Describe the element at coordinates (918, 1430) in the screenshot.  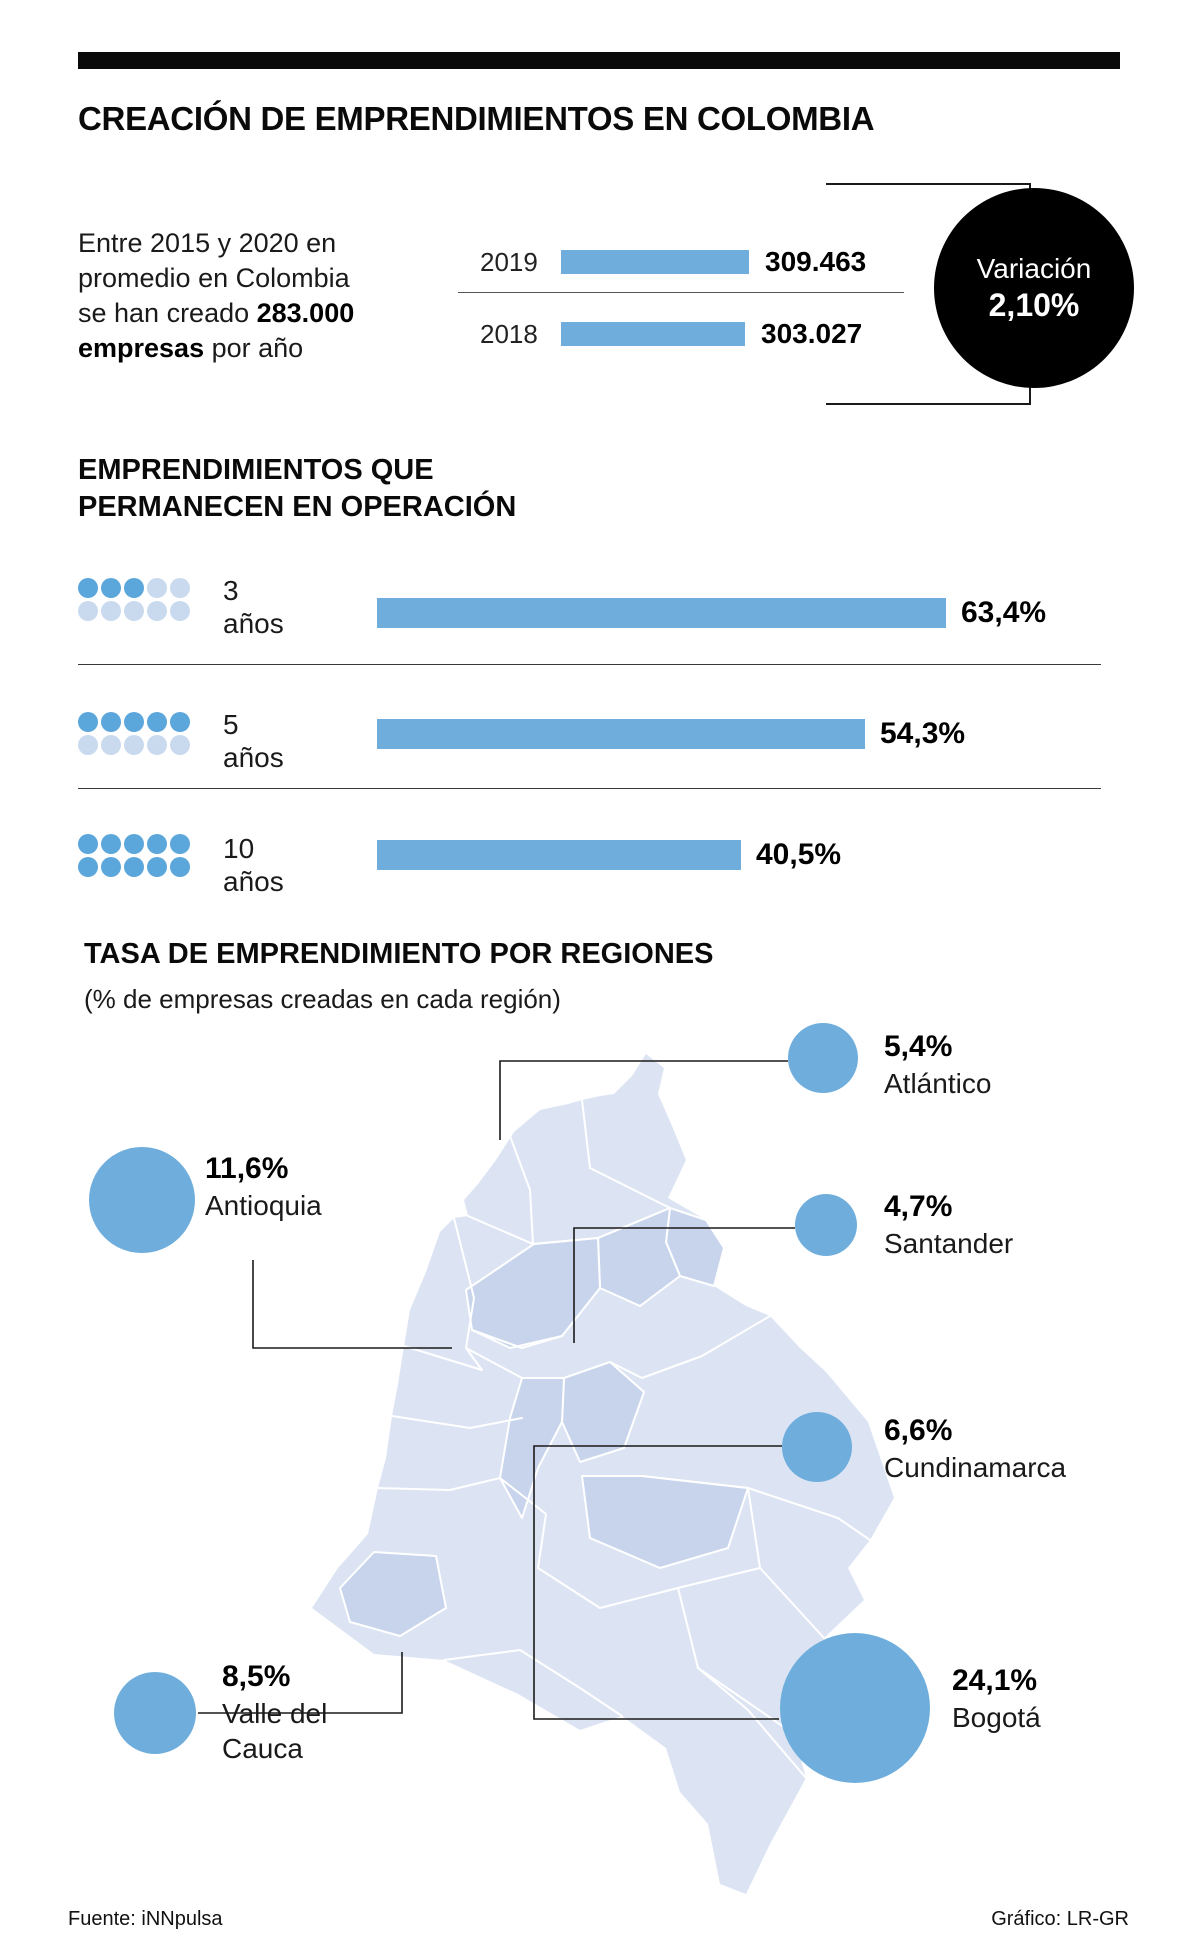
I see `region-value-cundinamarca: 6,6%` at that location.